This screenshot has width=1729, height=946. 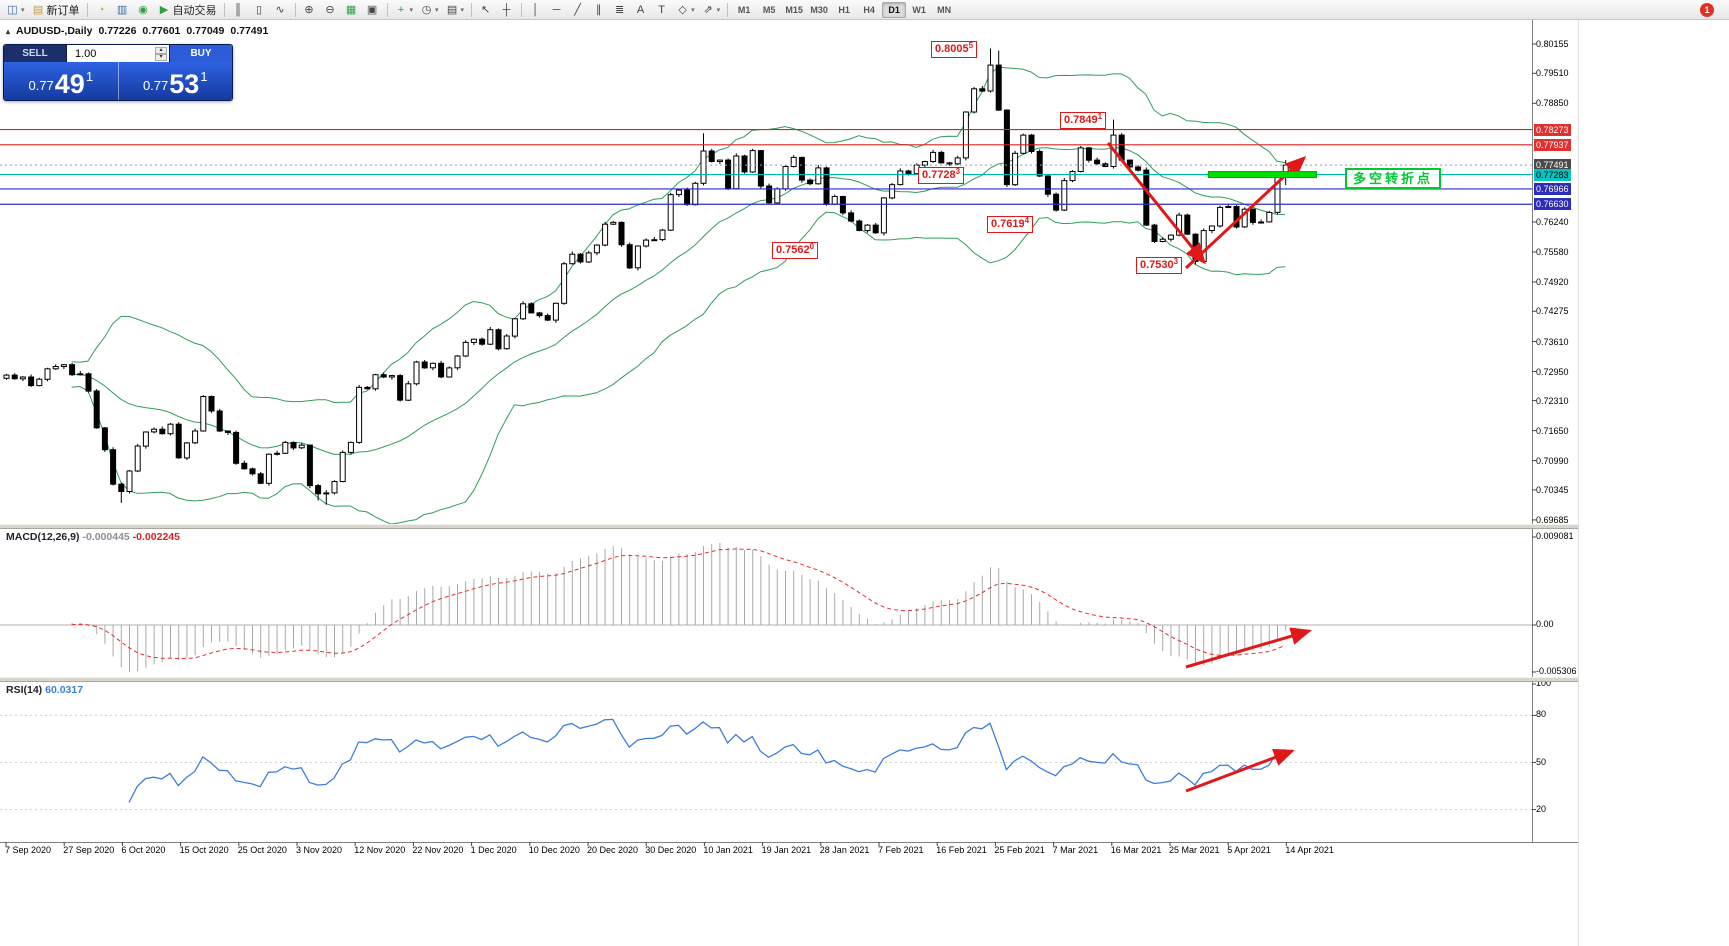 I want to click on date-axis-label: 22 Nov 2020, so click(x=438, y=850).